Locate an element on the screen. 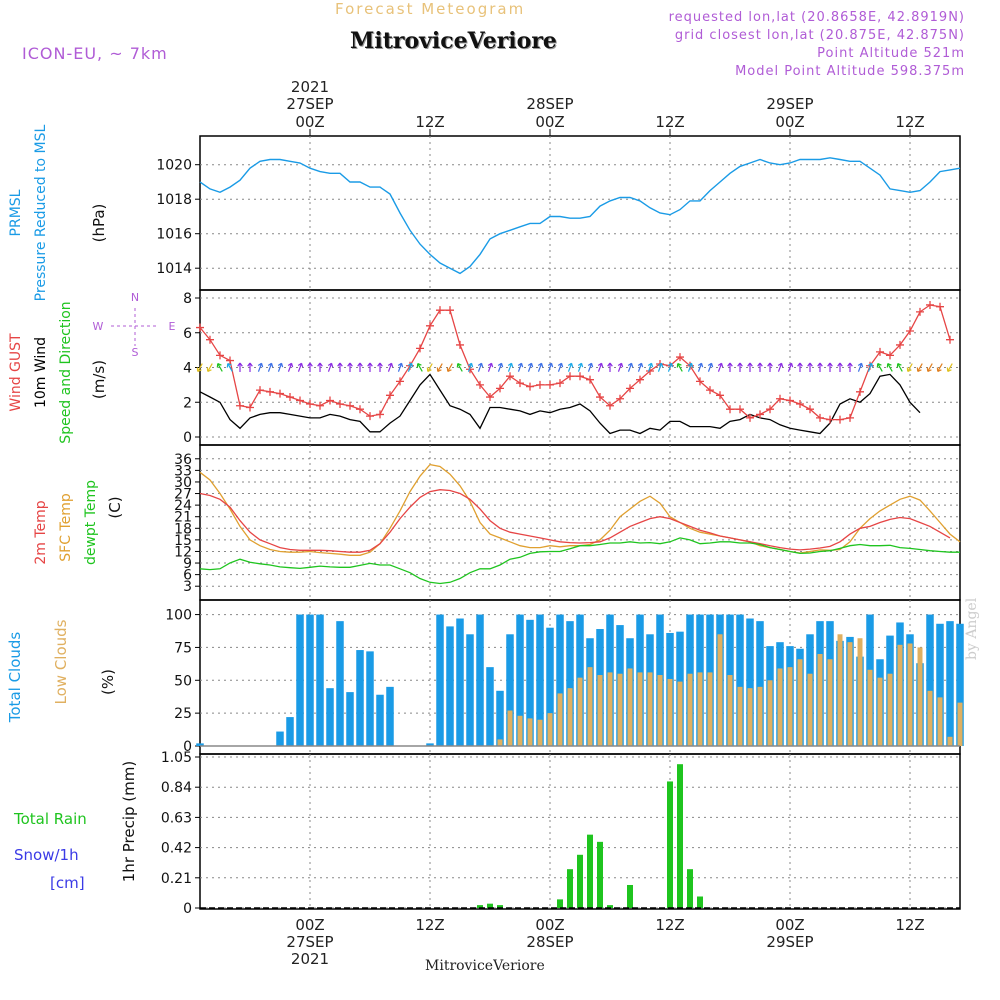 Image resolution: width=1000 pixels, height=1000 pixels. total-rain-label: Total Rain is located at coordinates (50, 819).